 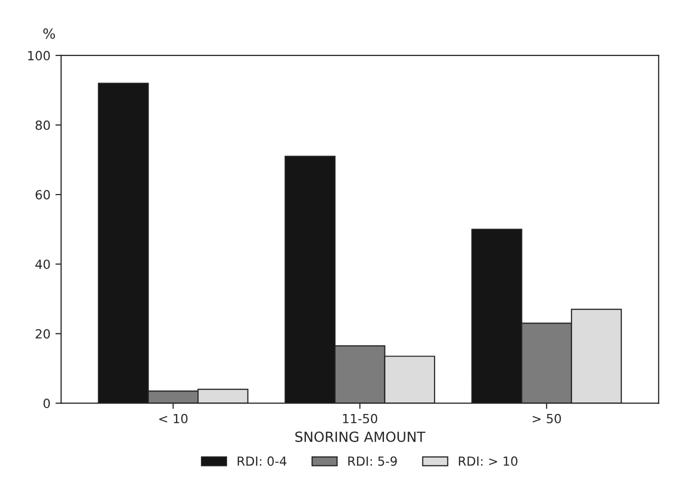 What do you see at coordinates (49, 33) in the screenshot?
I see `y-axis-title: %` at bounding box center [49, 33].